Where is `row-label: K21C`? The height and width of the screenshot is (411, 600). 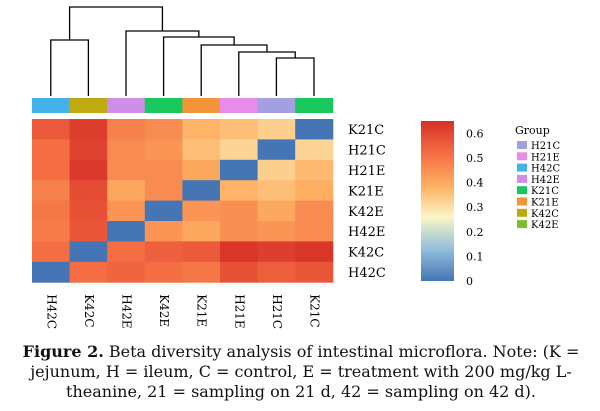 row-label: K21C is located at coordinates (366, 130).